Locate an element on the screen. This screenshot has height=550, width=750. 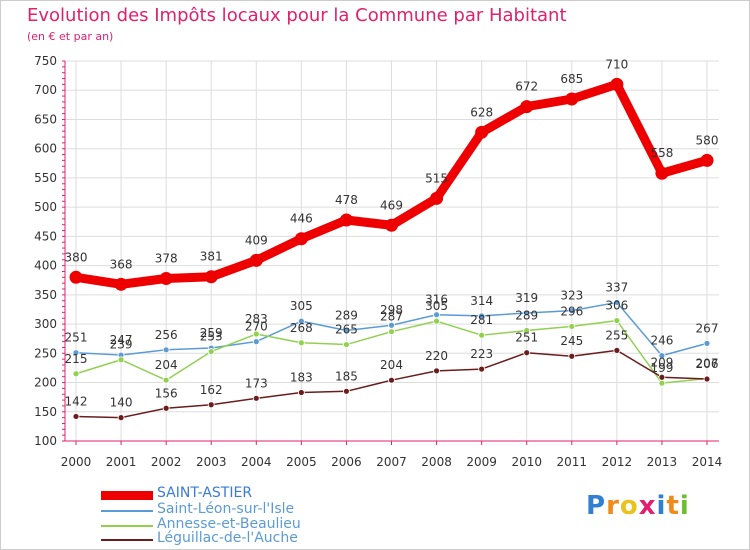
series-2-data-label: 306 is located at coordinates (616, 306).